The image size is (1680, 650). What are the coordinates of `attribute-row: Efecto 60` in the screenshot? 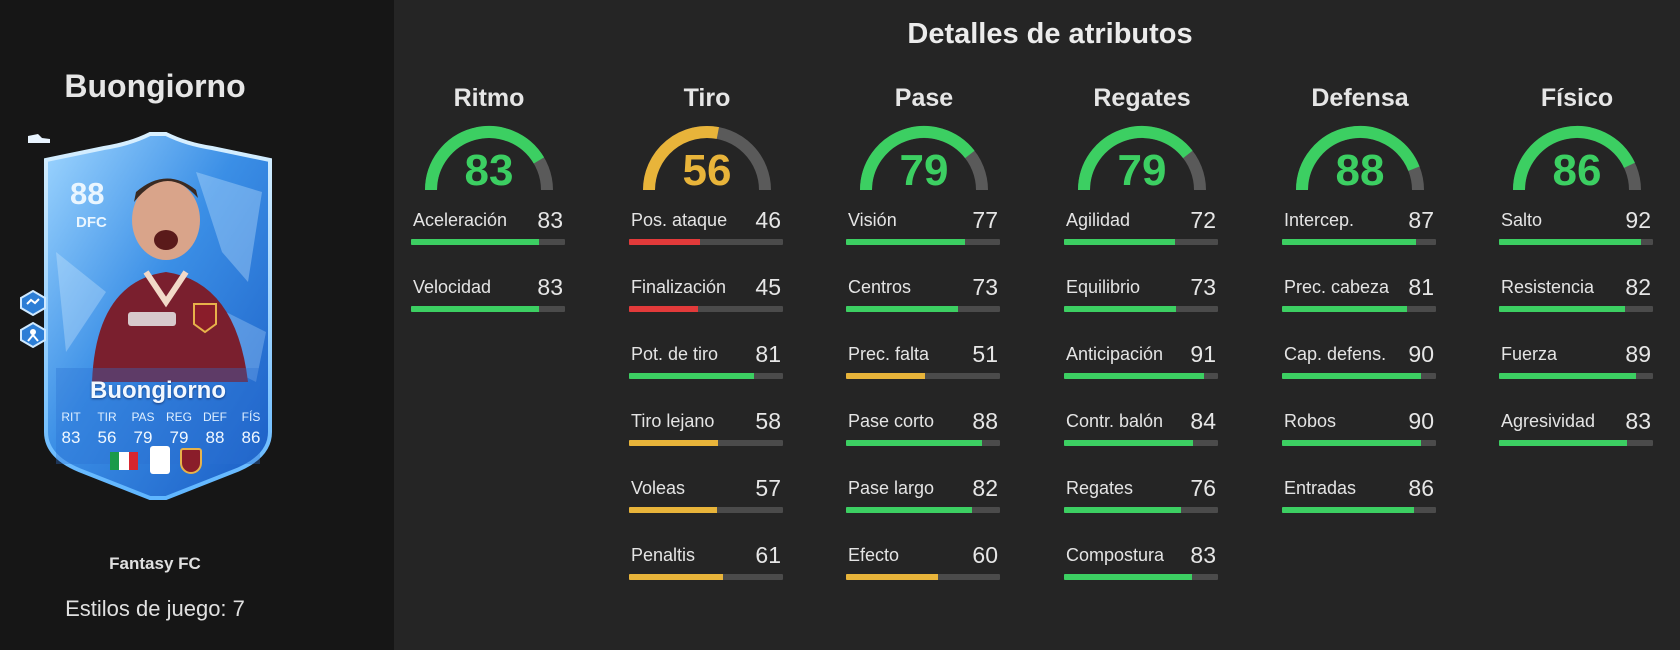 It's located at (924, 577).